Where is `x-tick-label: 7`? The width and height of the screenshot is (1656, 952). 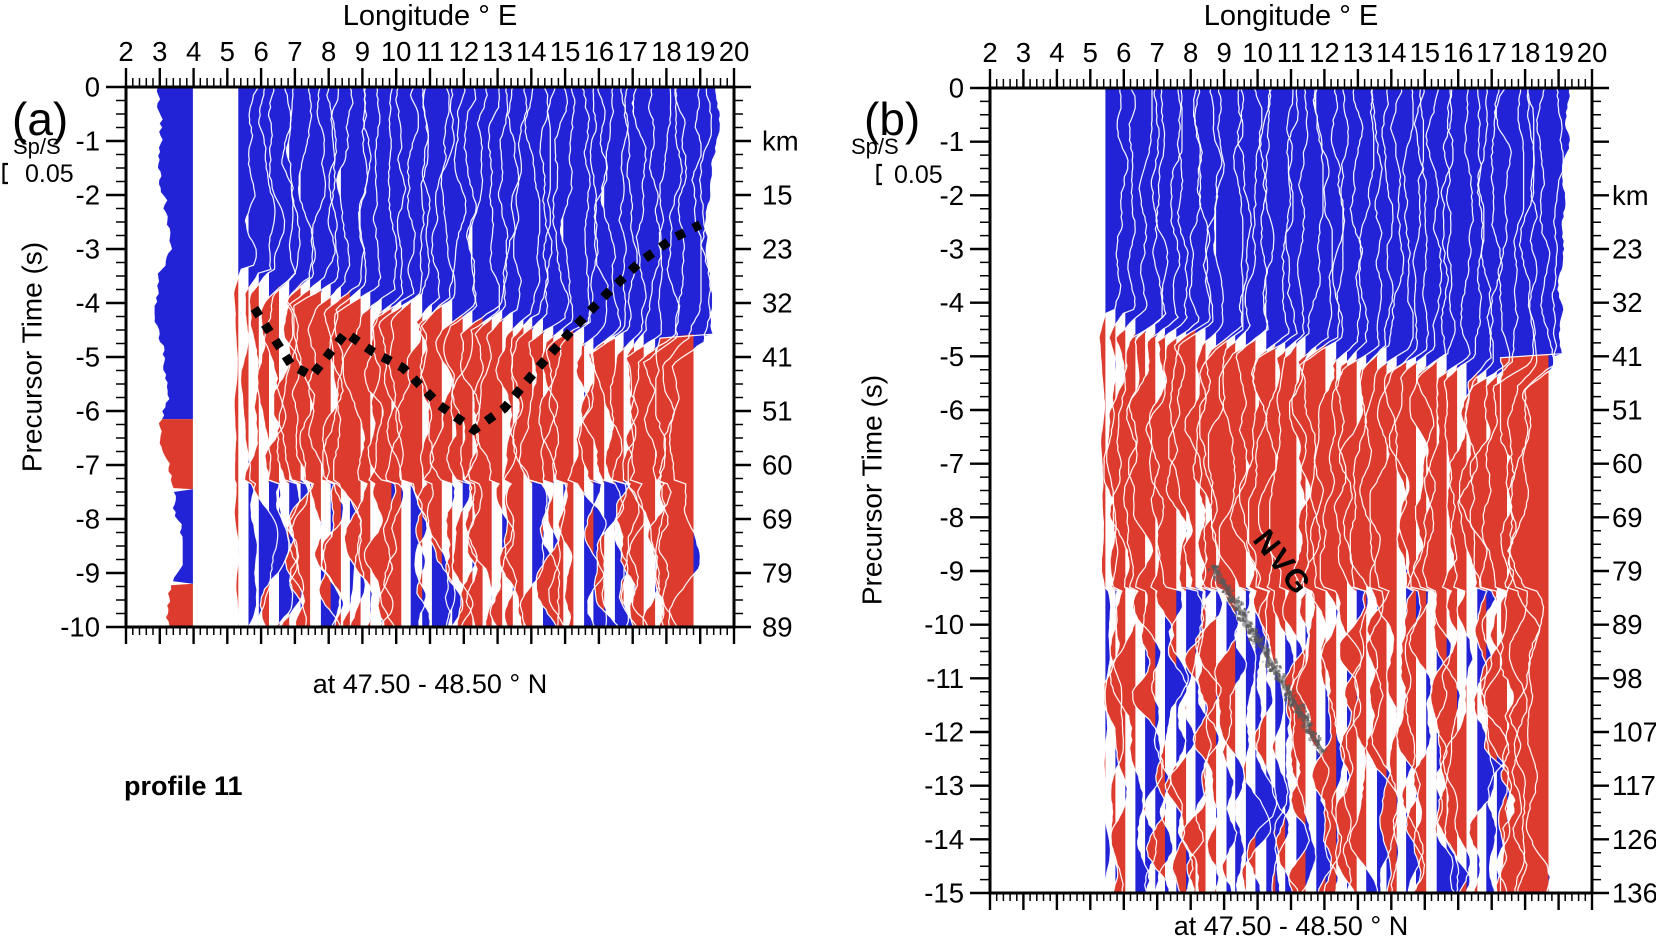 x-tick-label: 7 is located at coordinates (1157, 52).